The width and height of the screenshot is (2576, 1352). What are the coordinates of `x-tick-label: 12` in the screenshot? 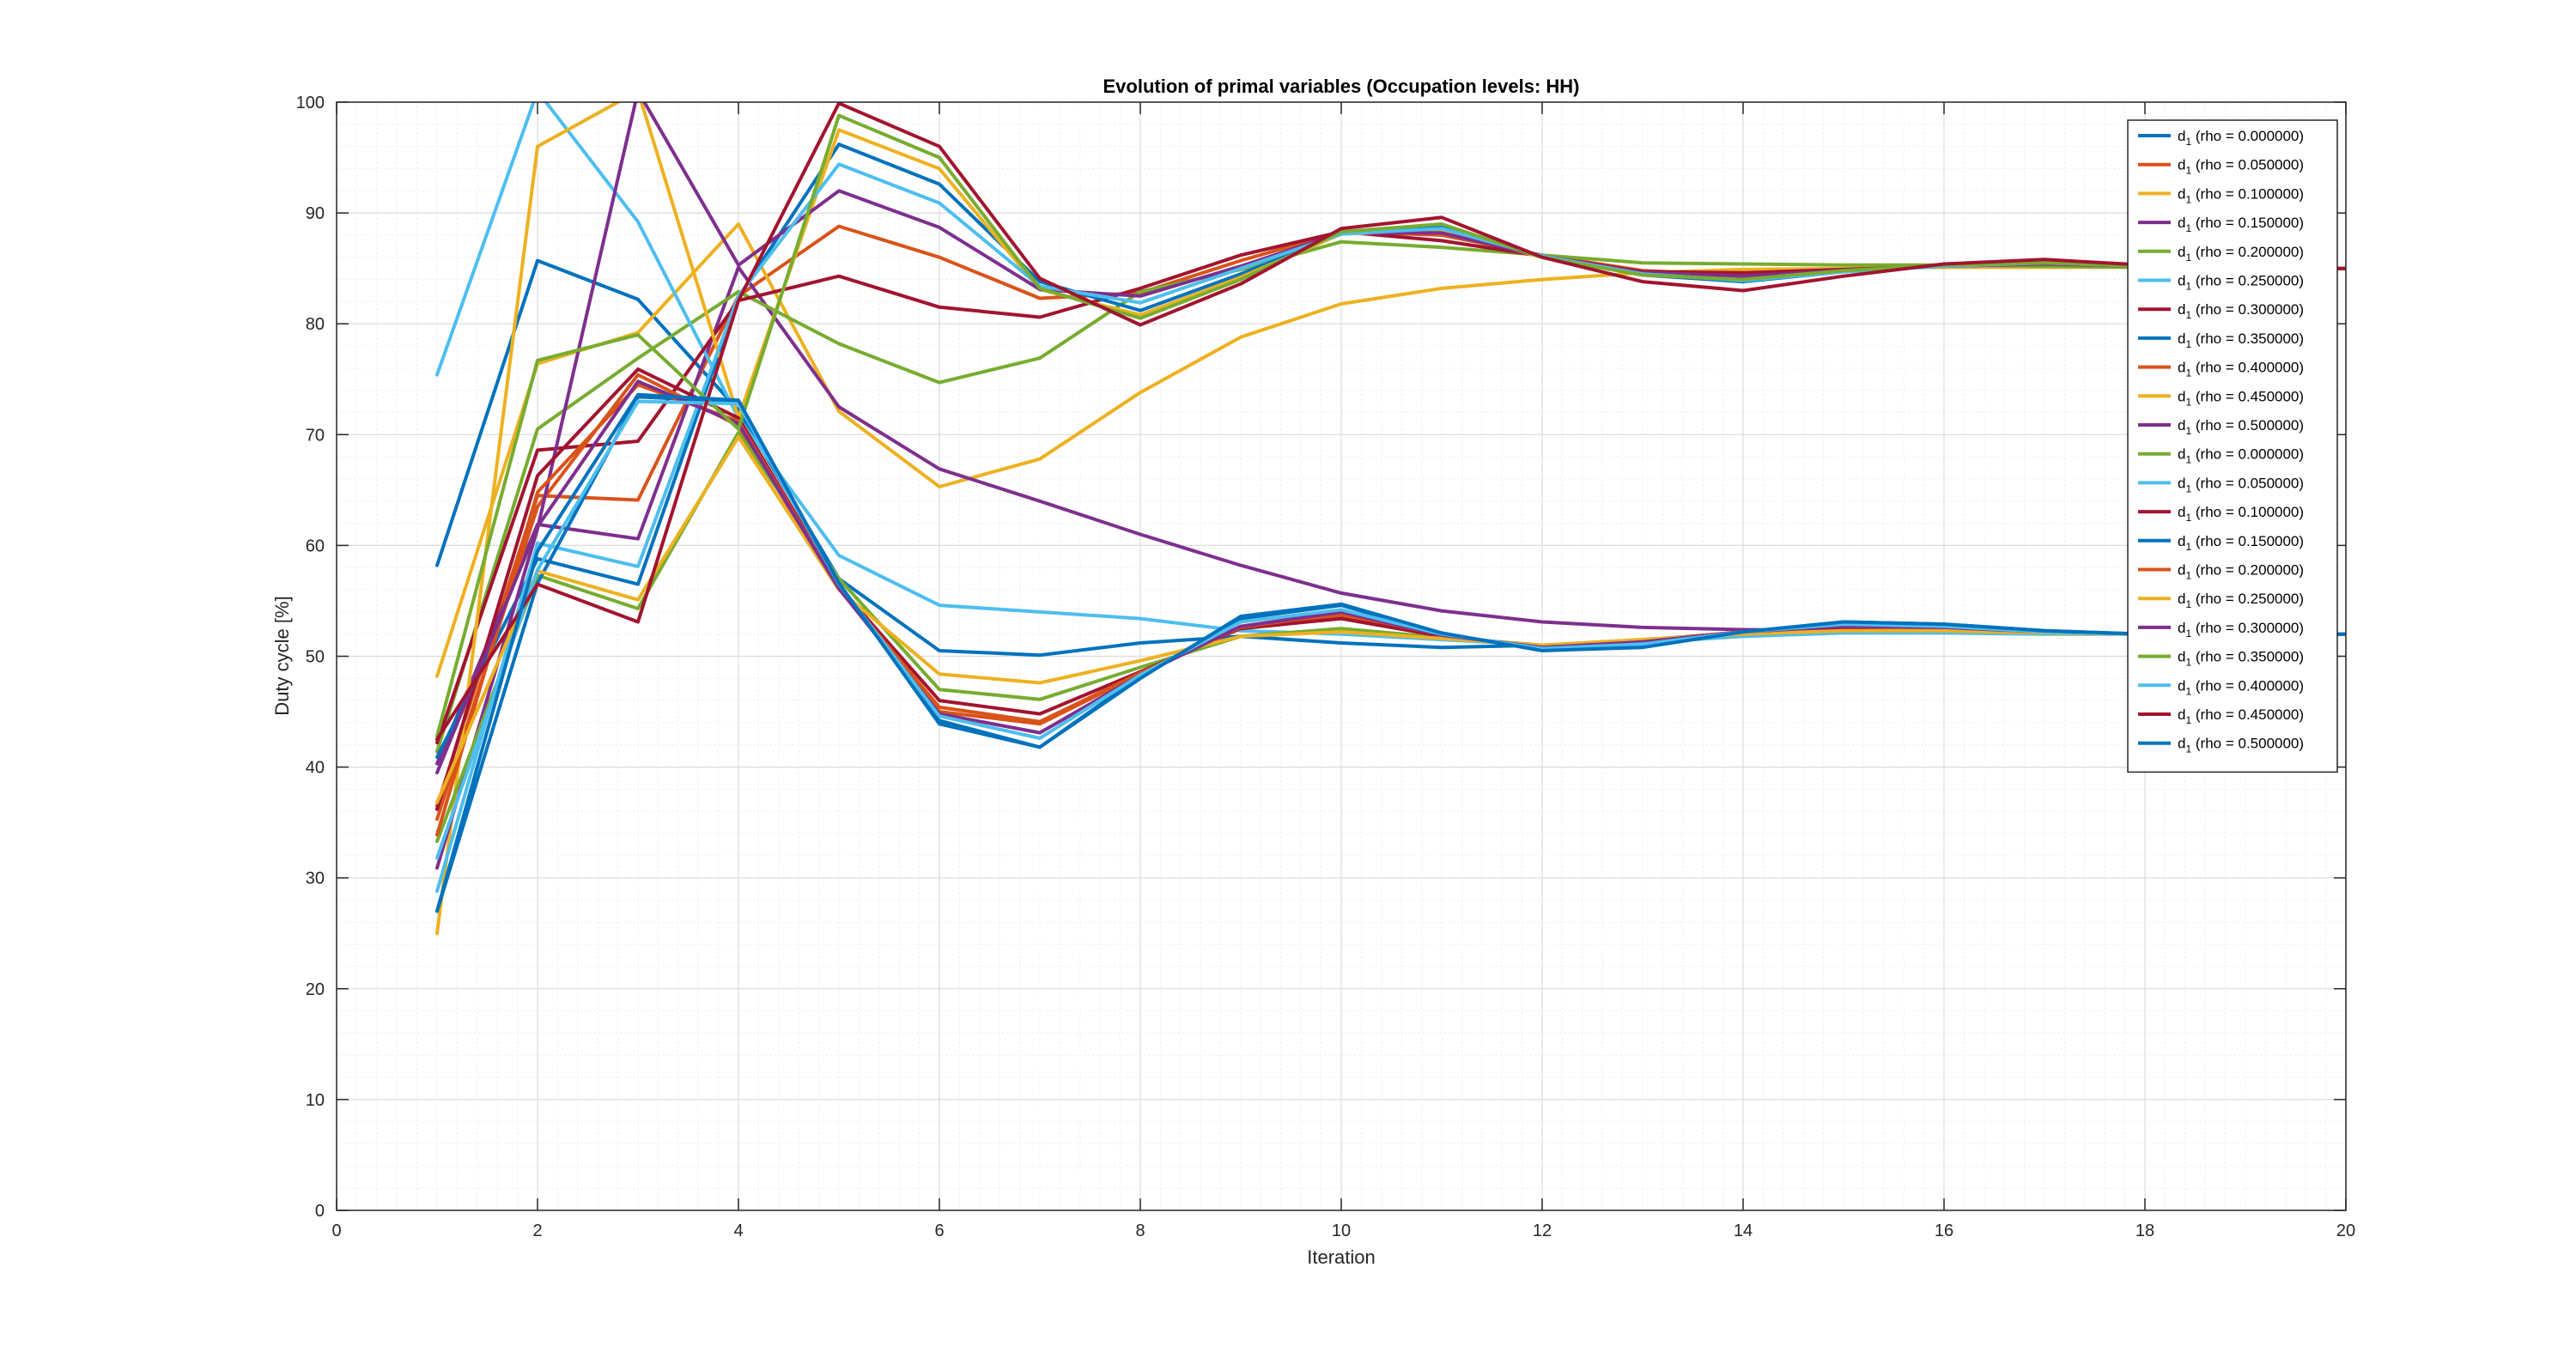 It's located at (1543, 1231).